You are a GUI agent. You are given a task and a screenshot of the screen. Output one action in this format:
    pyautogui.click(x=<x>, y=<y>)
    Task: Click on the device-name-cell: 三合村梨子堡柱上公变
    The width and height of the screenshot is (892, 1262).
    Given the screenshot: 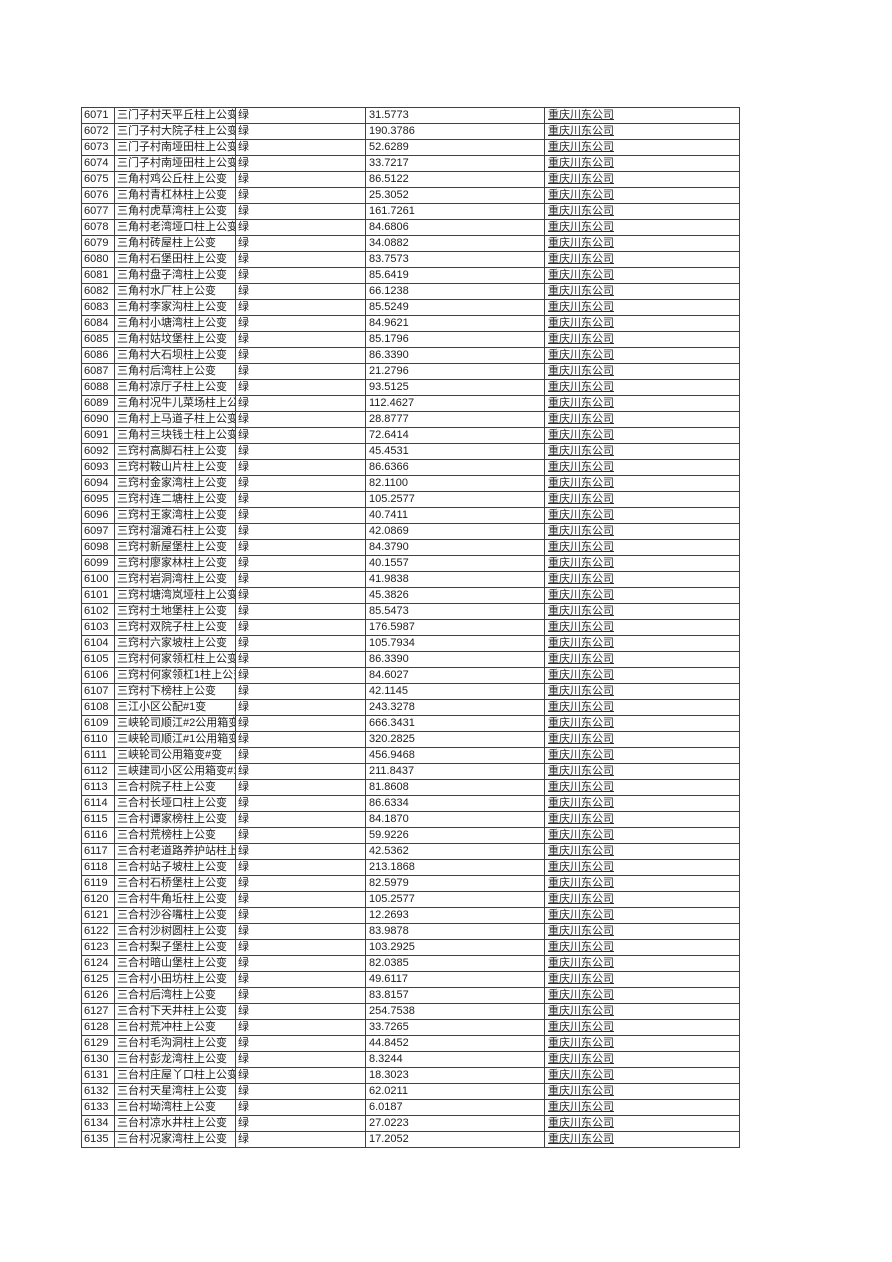 What is the action you would take?
    pyautogui.click(x=175, y=947)
    